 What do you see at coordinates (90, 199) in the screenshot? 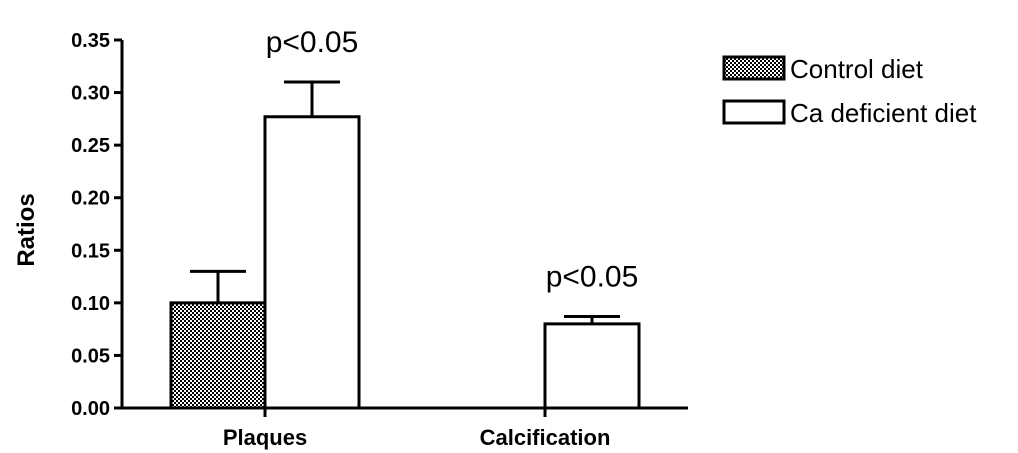
I see `y-tick-label: 0.20` at bounding box center [90, 199].